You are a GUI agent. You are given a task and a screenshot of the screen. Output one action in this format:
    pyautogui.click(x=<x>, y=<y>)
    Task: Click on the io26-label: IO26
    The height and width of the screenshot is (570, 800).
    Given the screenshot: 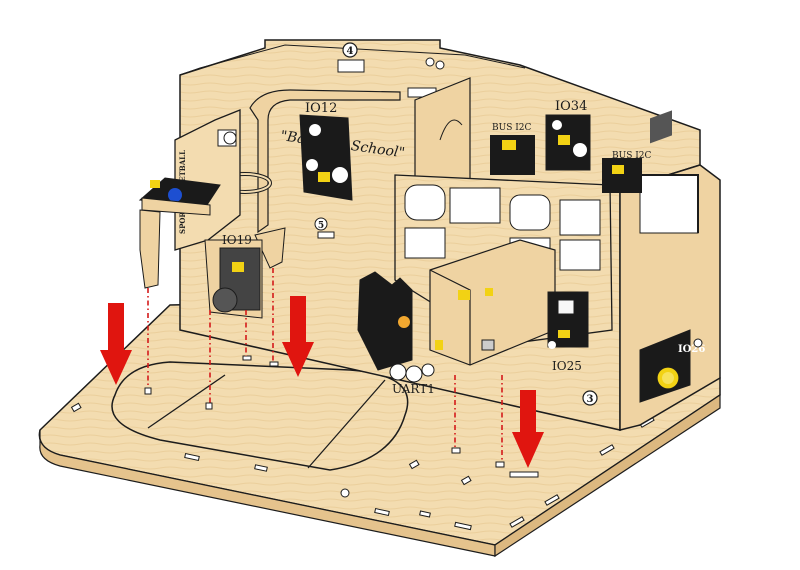 What is the action you would take?
    pyautogui.click(x=691, y=349)
    